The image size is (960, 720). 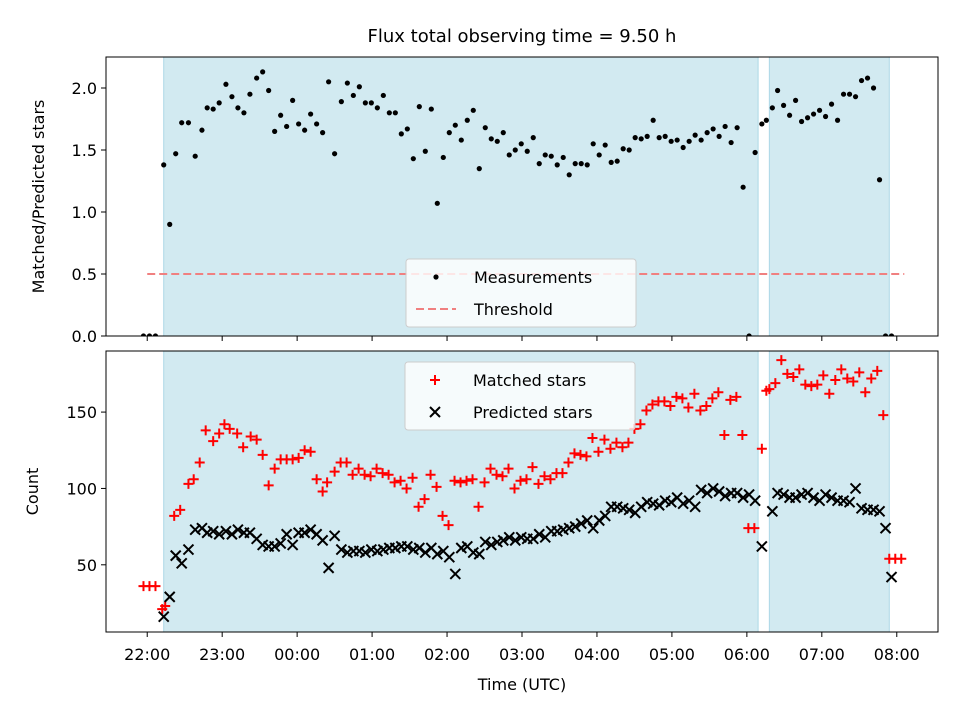 What do you see at coordinates (87, 565) in the screenshot?
I see `y-tick-label: 50` at bounding box center [87, 565].